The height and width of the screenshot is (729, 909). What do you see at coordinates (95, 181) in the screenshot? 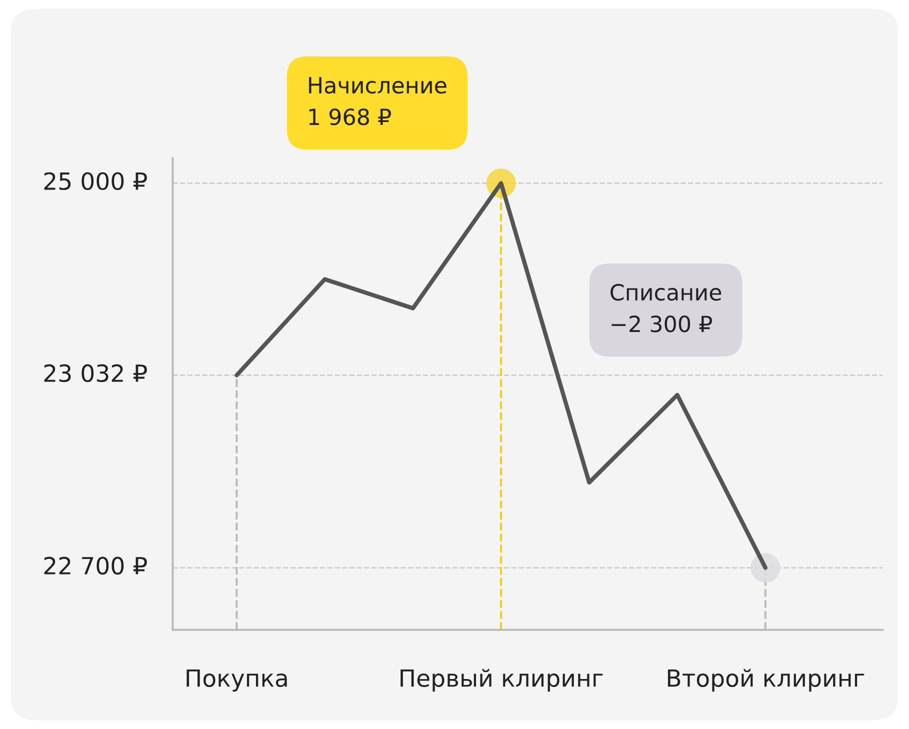
I see `ref-line-label: 25 000 ₽` at bounding box center [95, 181].